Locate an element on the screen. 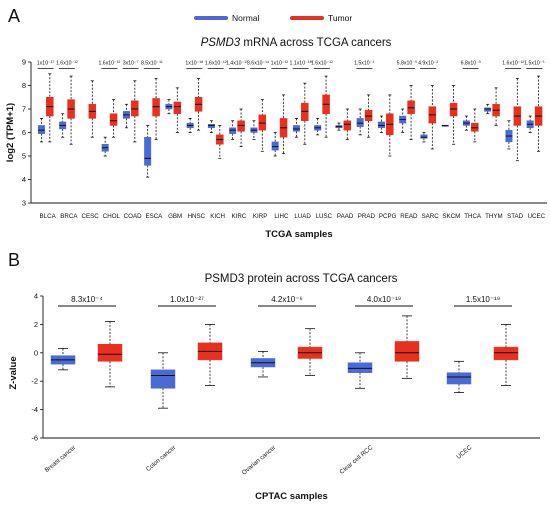 The image size is (550, 507). panel-b-xlabel: CPTAC samples is located at coordinates (291, 496).